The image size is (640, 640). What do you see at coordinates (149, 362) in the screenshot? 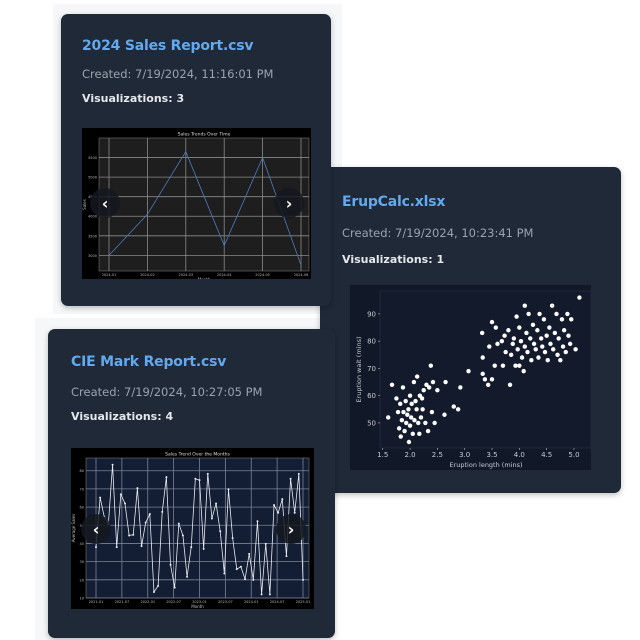
I see `file-title: CIE Mark Report.csv` at bounding box center [149, 362].